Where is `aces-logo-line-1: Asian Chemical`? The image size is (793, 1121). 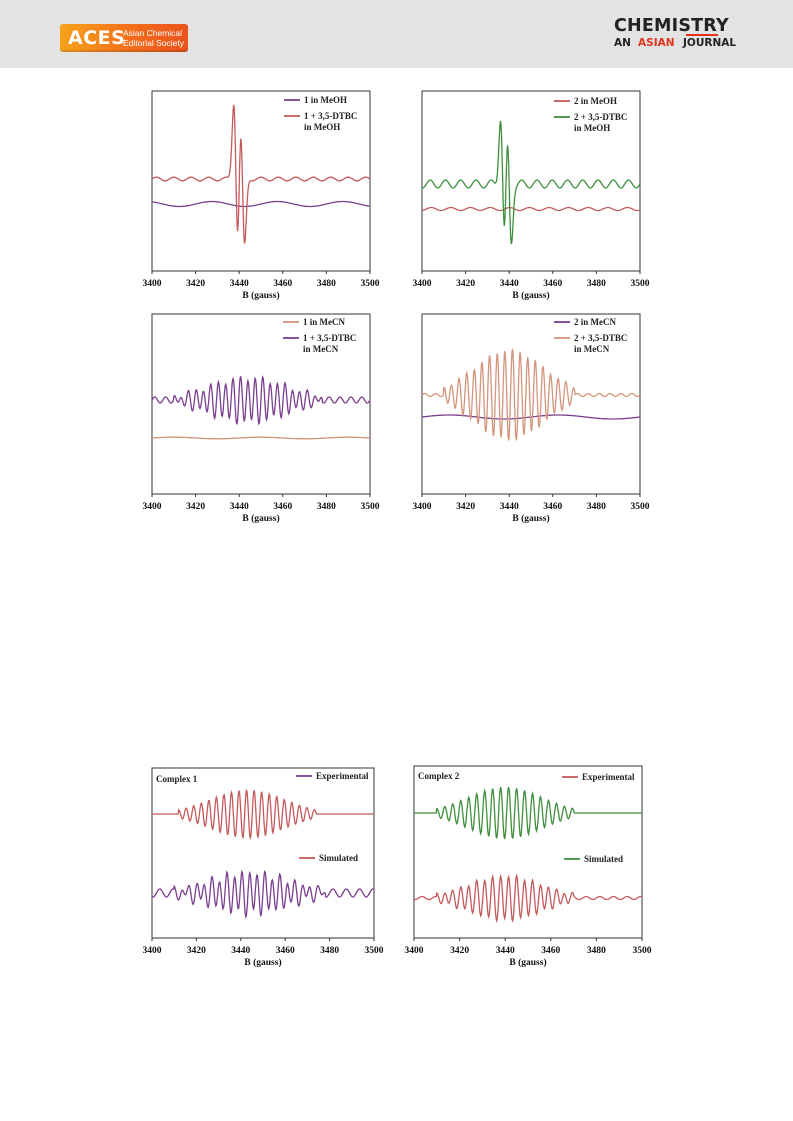 aces-logo-line-1: Asian Chemical is located at coordinates (153, 33).